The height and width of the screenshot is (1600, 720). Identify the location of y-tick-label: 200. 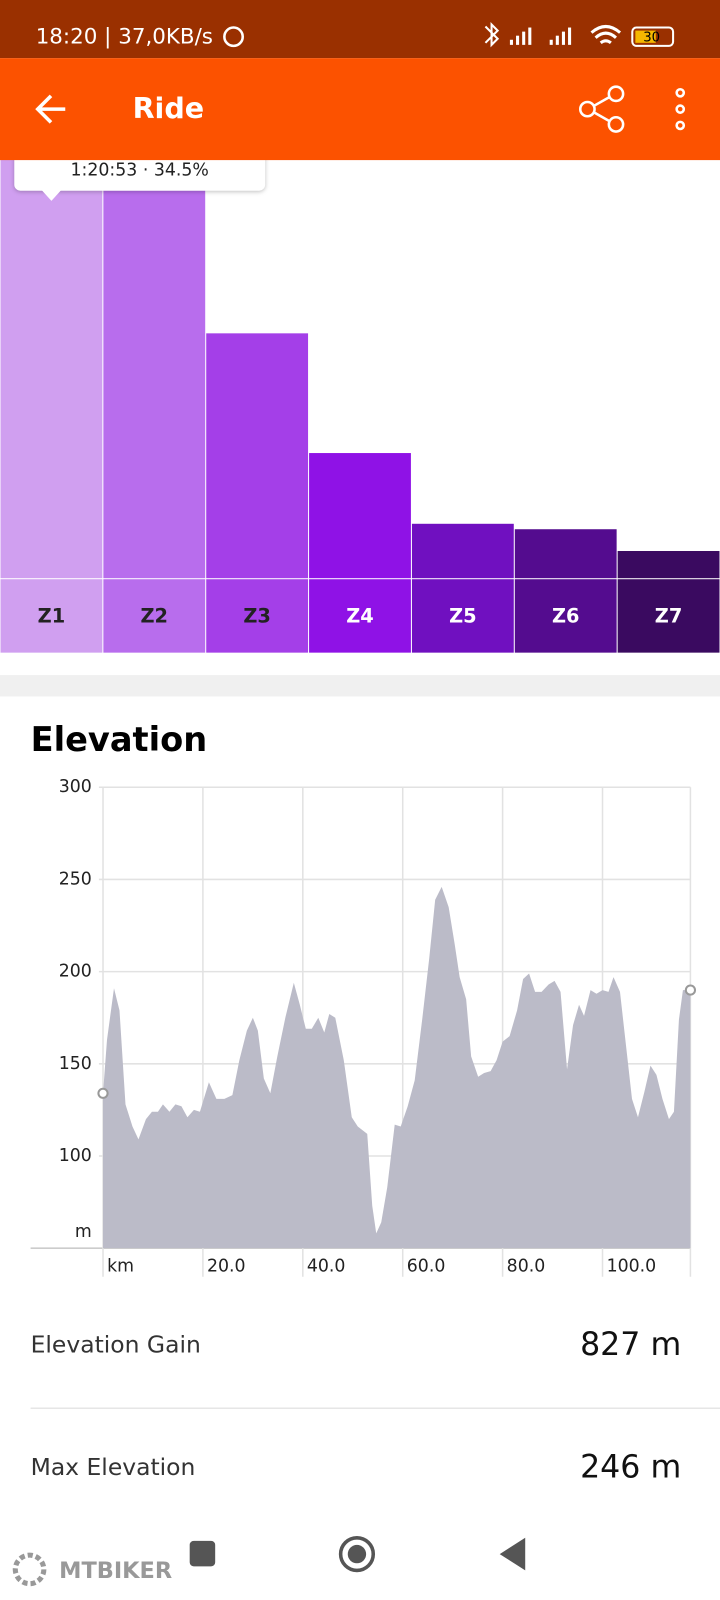
(75, 972).